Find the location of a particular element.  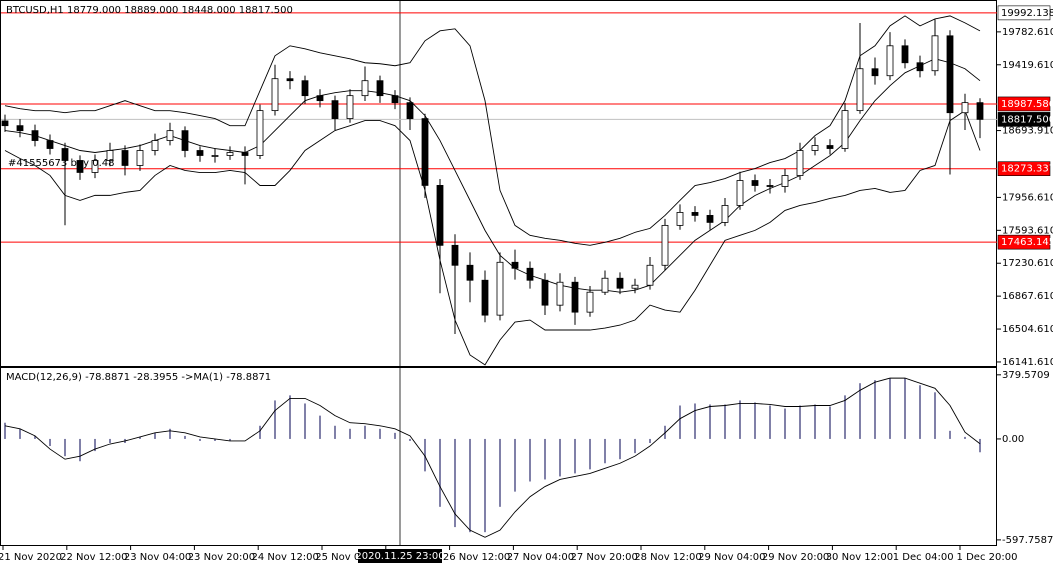

x-tick-label: 1 Dec 20:00 is located at coordinates (987, 557).